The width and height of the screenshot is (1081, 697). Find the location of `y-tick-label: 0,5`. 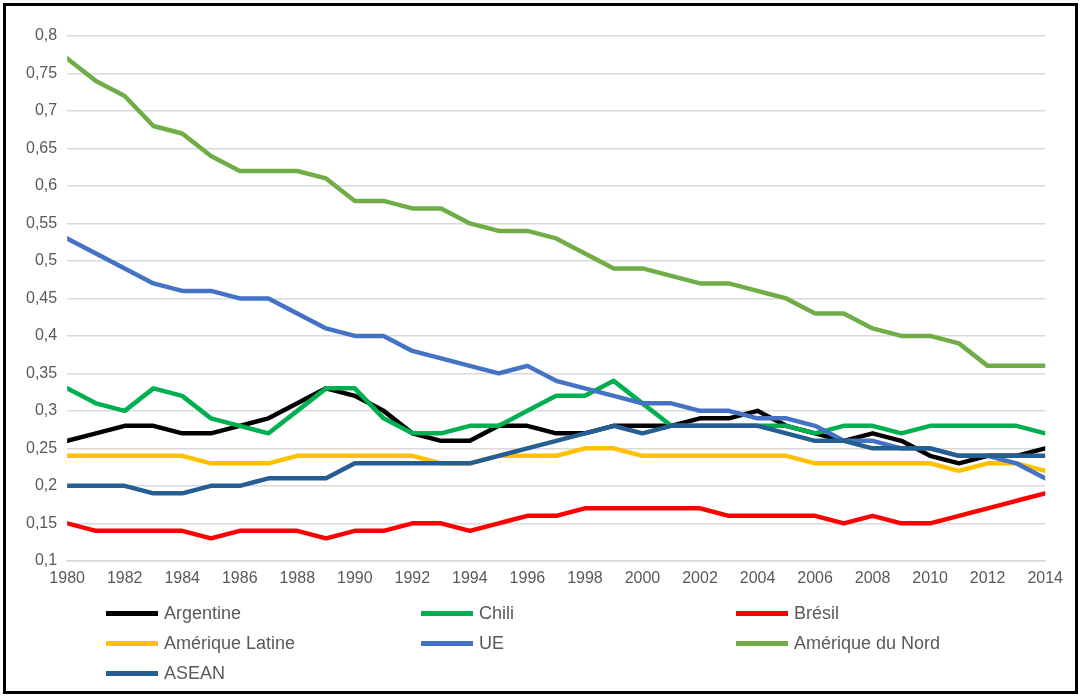

y-tick-label: 0,5 is located at coordinates (46, 260).